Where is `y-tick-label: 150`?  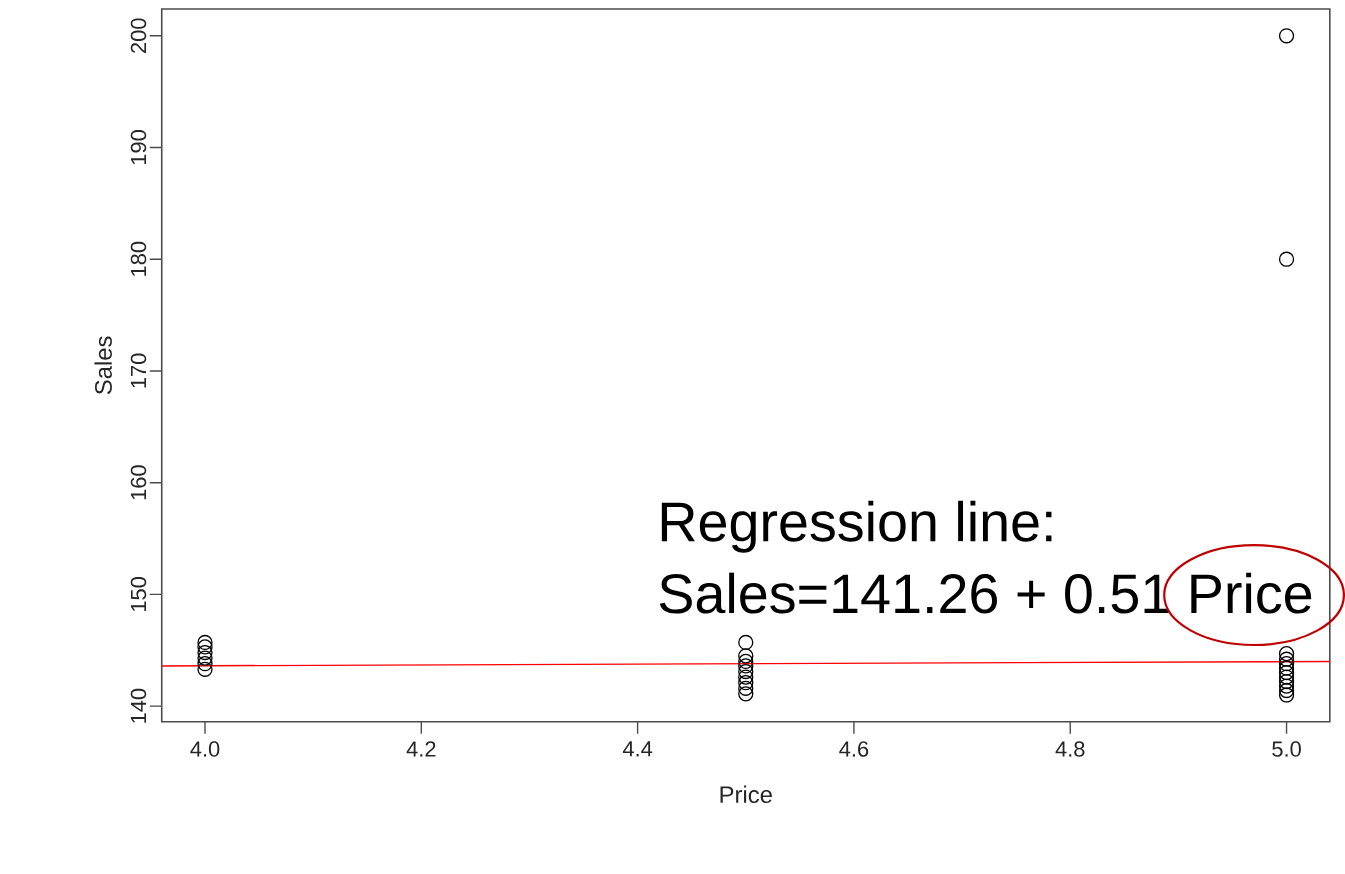 y-tick-label: 150 is located at coordinates (138, 594).